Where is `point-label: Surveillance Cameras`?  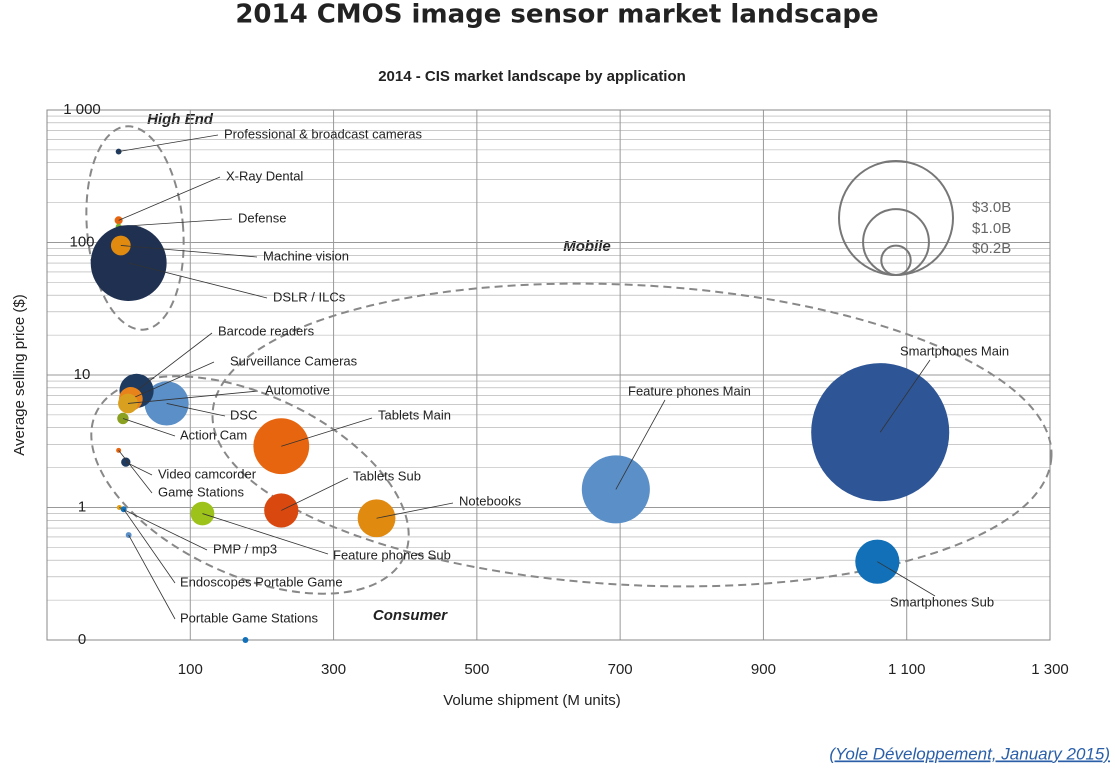
point-label: Surveillance Cameras is located at coordinates (294, 360).